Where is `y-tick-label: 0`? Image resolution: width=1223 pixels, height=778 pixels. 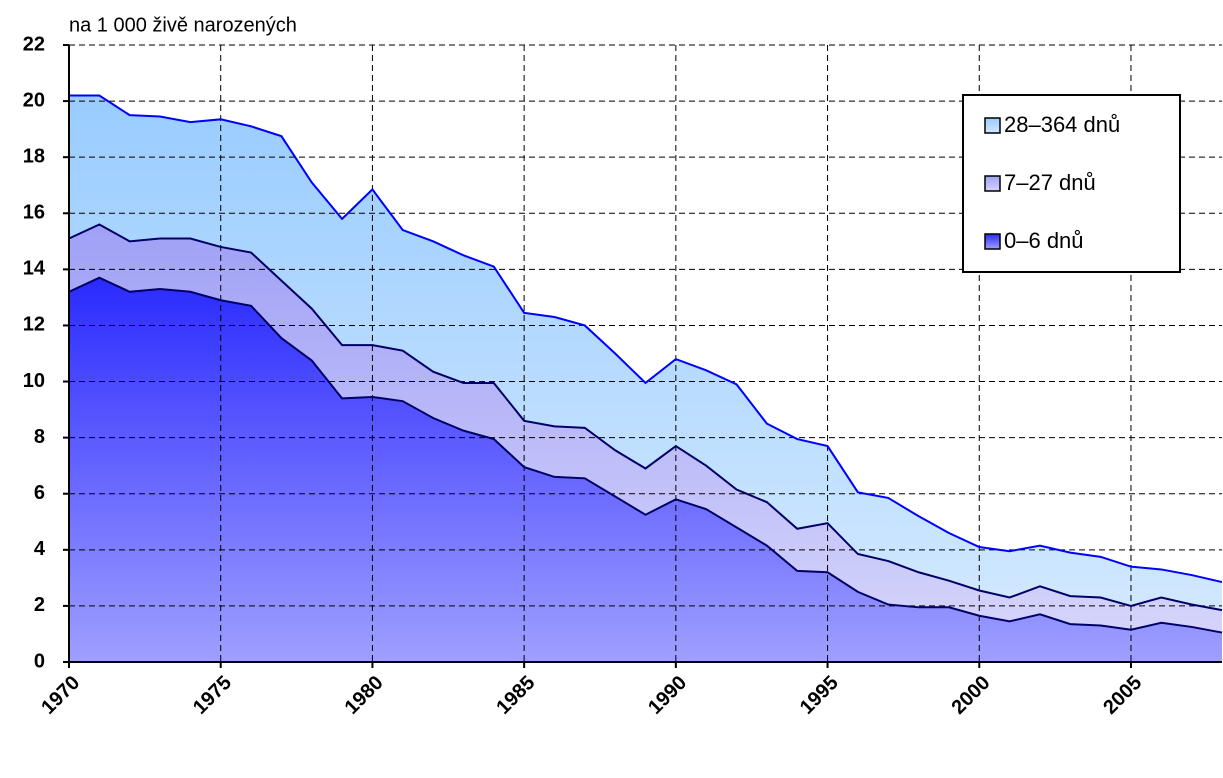 y-tick-label: 0 is located at coordinates (39, 661).